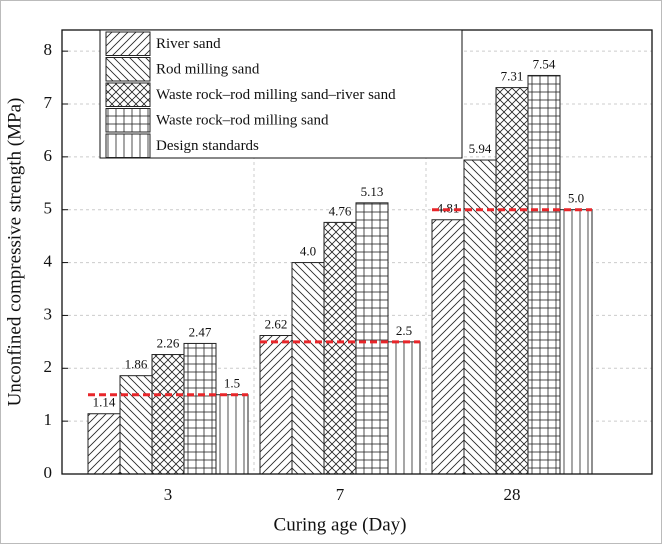 The height and width of the screenshot is (544, 662). Describe the element at coordinates (480, 148) in the screenshot. I see `value-label: 5.94` at that location.